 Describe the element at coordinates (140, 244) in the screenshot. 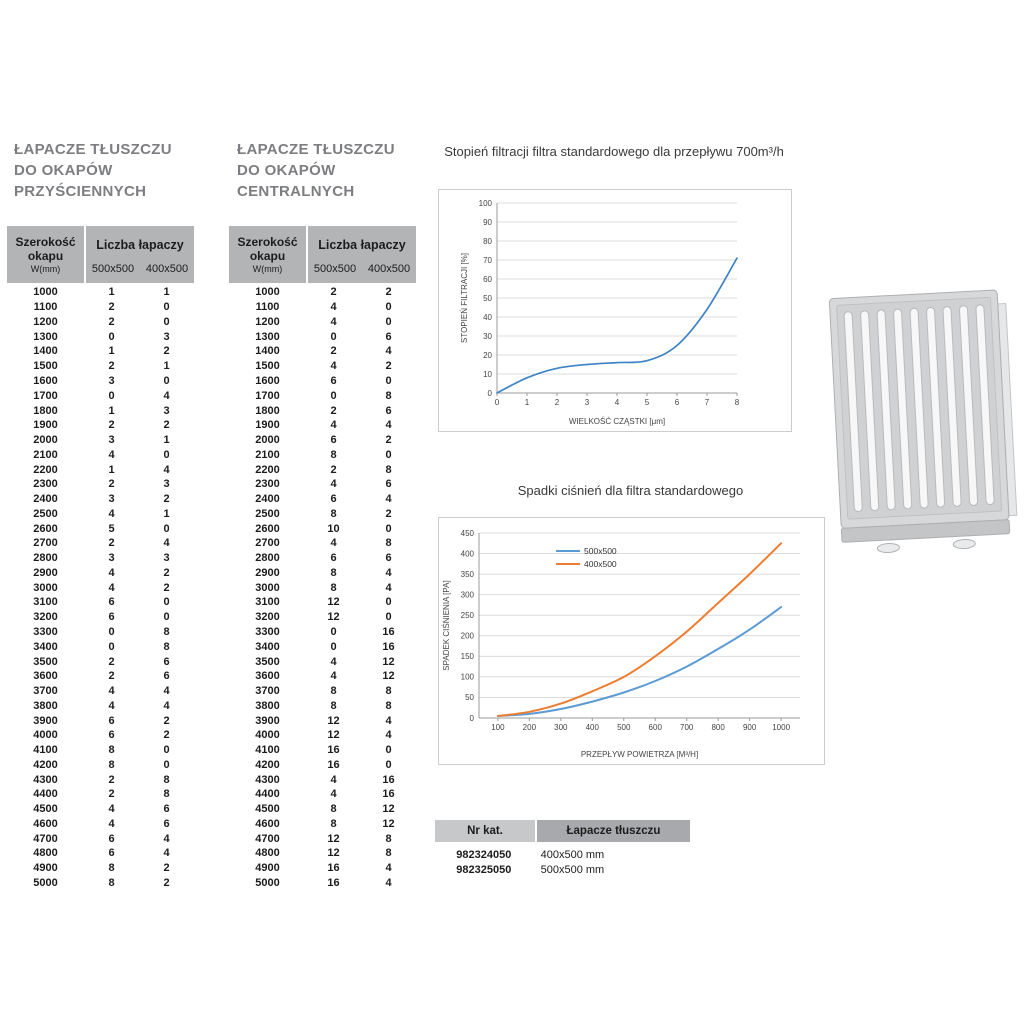

I see `header-group-label: Liczba łapaczy` at that location.